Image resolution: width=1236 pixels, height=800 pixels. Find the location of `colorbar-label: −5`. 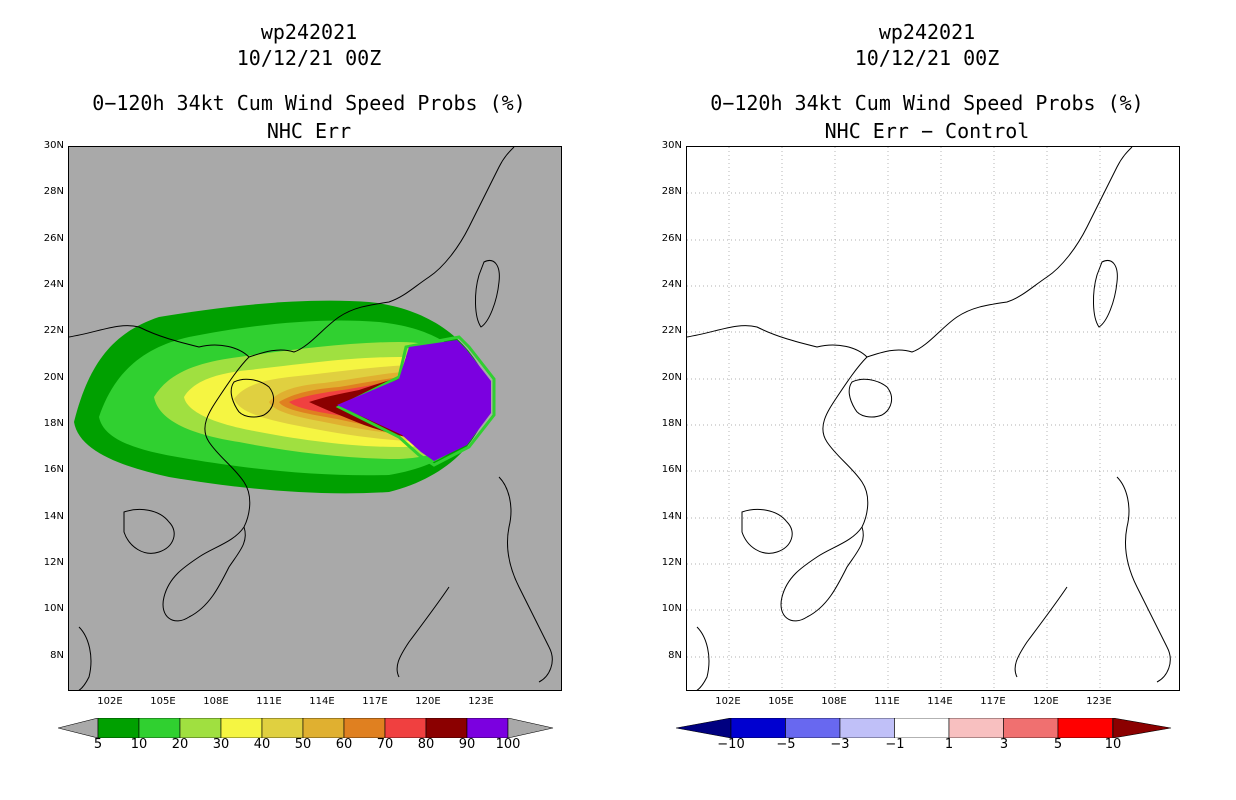

colorbar-label: −5 is located at coordinates (786, 744).